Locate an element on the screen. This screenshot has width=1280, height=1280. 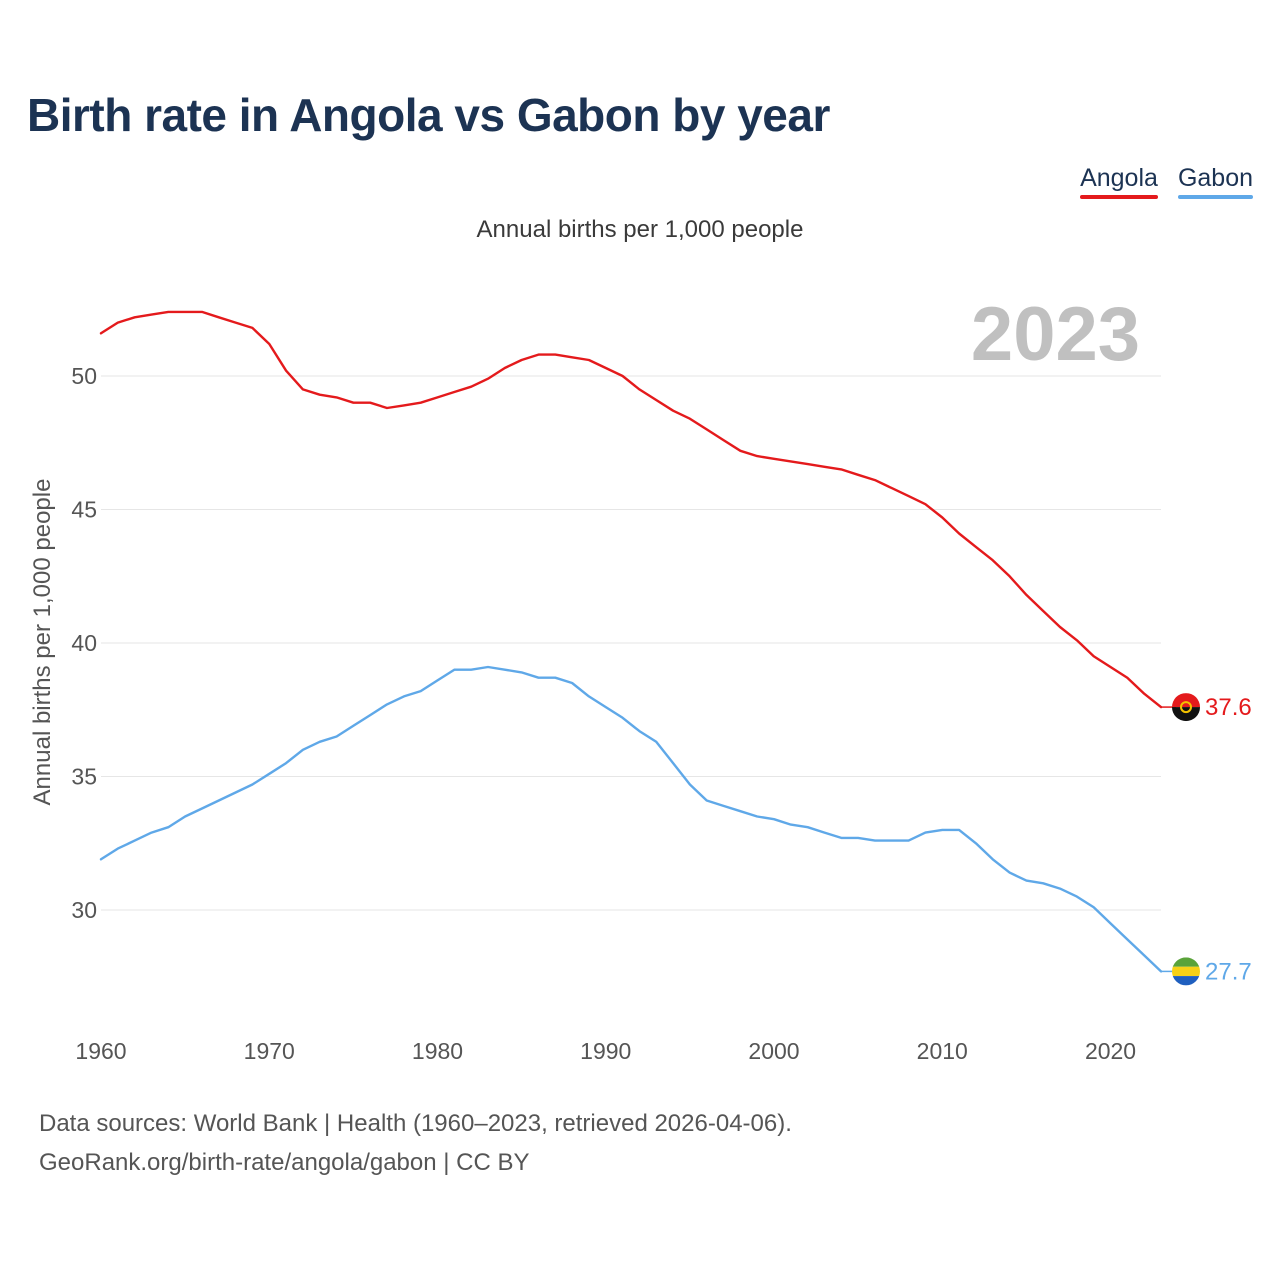
y-tick-40: 40 is located at coordinates (84, 643).